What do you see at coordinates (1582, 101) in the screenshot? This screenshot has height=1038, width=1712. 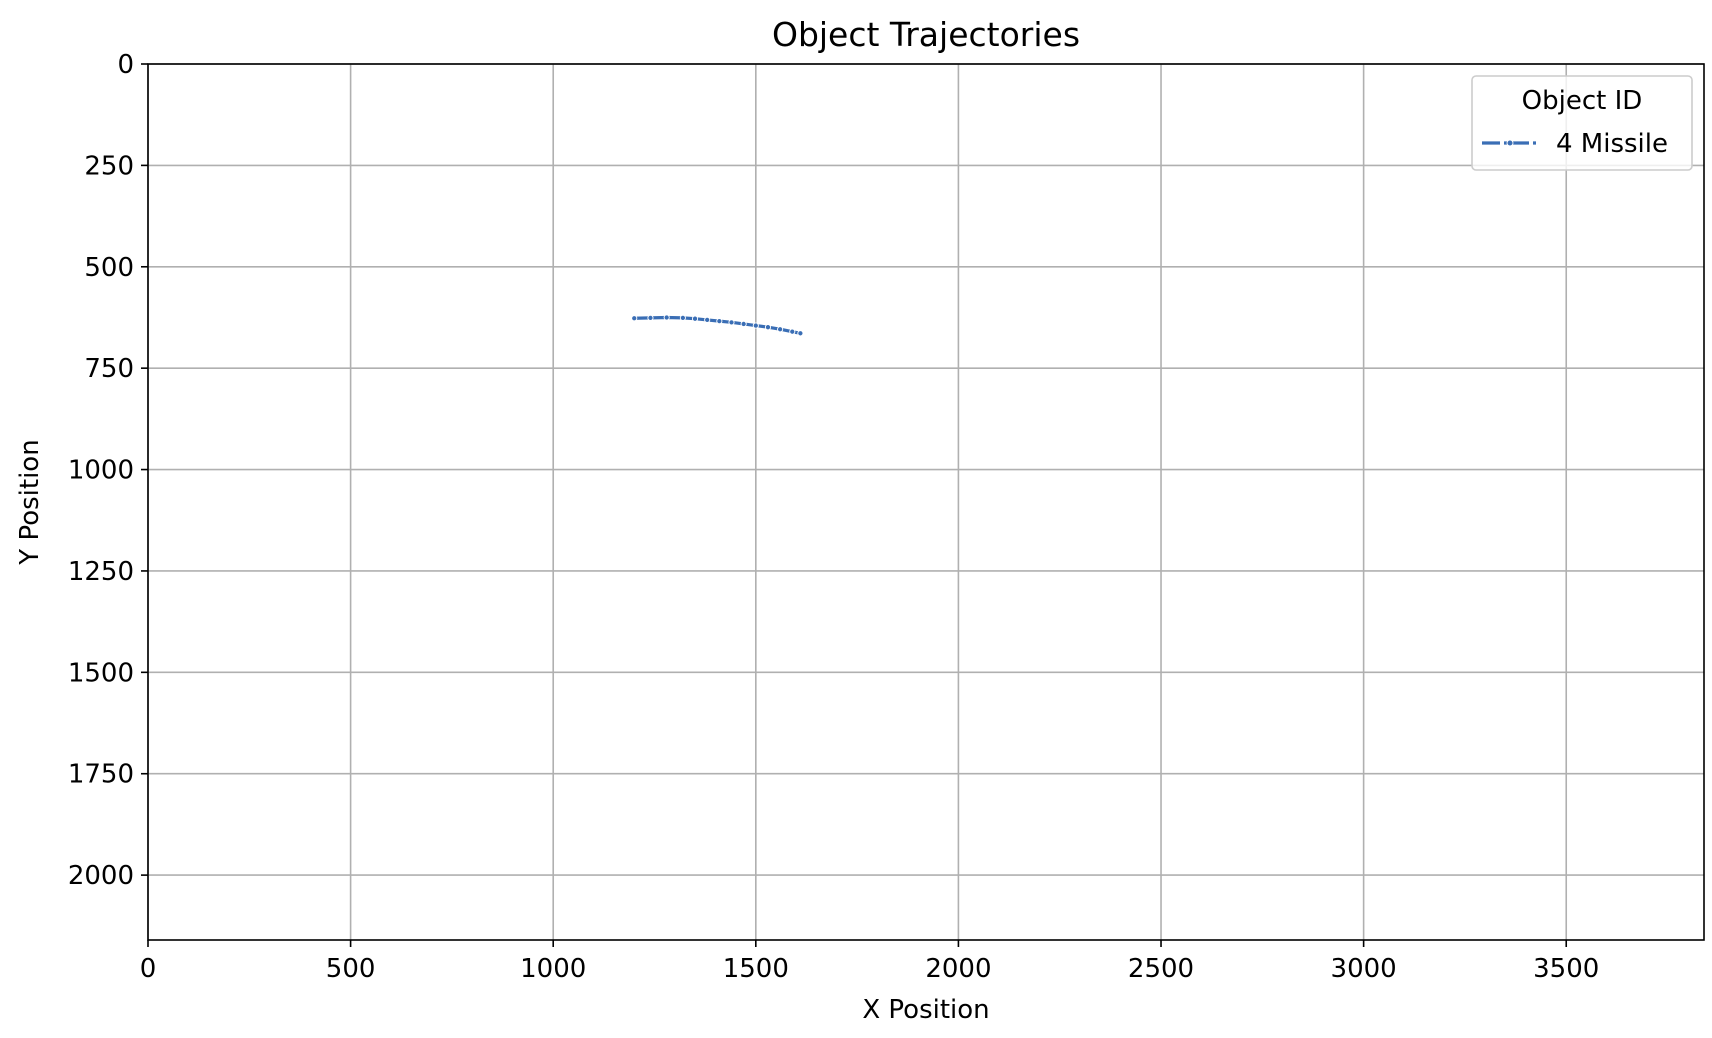 I see `legend-title: Object ID` at bounding box center [1582, 101].